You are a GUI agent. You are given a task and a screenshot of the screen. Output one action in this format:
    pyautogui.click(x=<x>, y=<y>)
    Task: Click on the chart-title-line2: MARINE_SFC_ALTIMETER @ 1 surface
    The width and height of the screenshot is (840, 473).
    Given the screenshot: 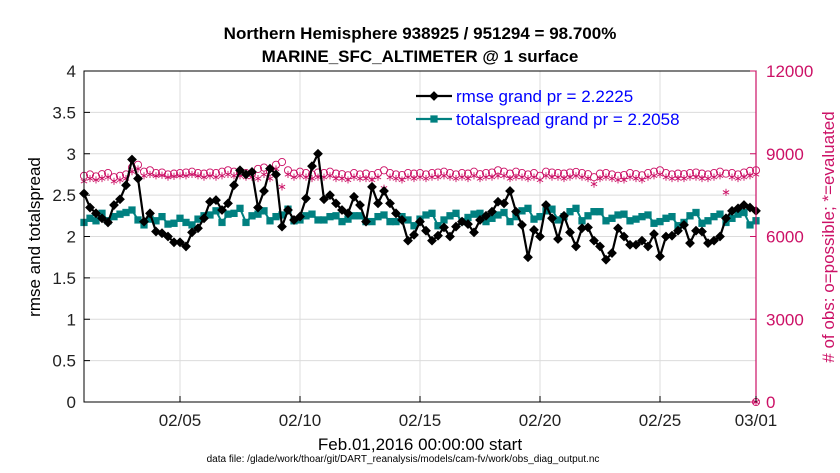 What is the action you would take?
    pyautogui.click(x=420, y=56)
    